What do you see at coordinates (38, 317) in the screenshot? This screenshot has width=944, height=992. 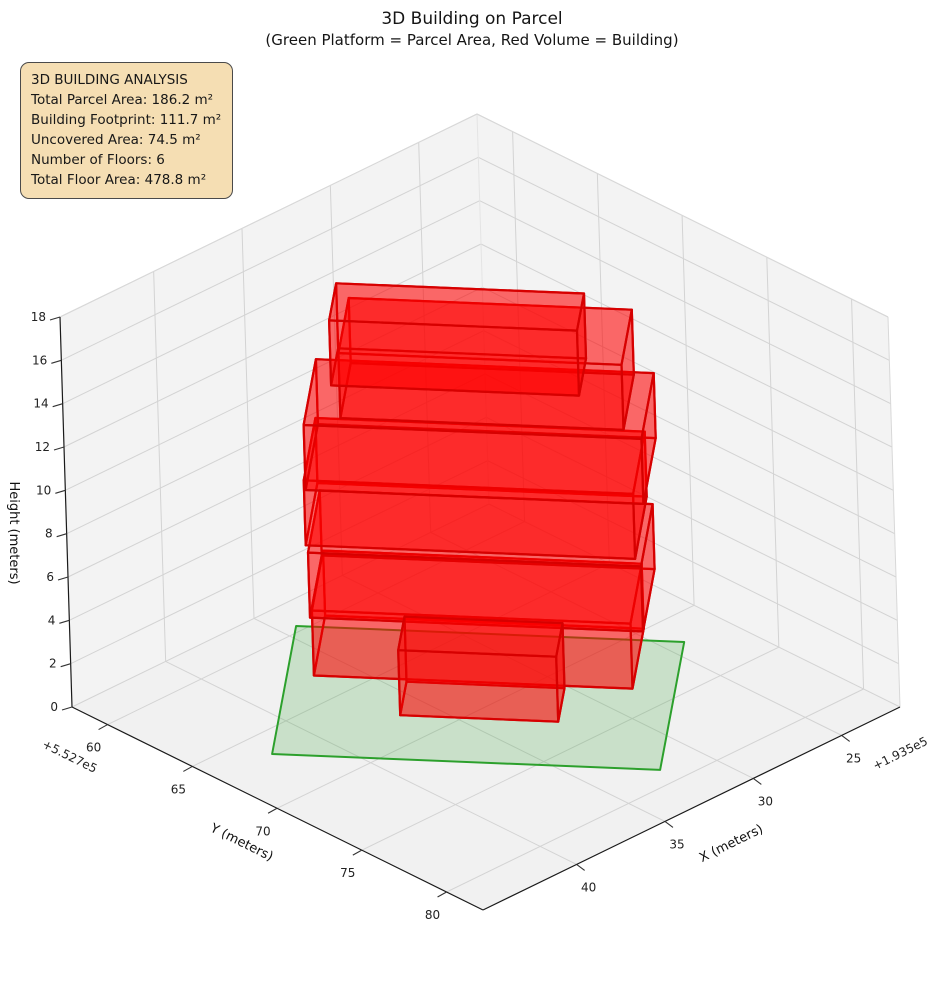 I see `z-tick-label: 18` at bounding box center [38, 317].